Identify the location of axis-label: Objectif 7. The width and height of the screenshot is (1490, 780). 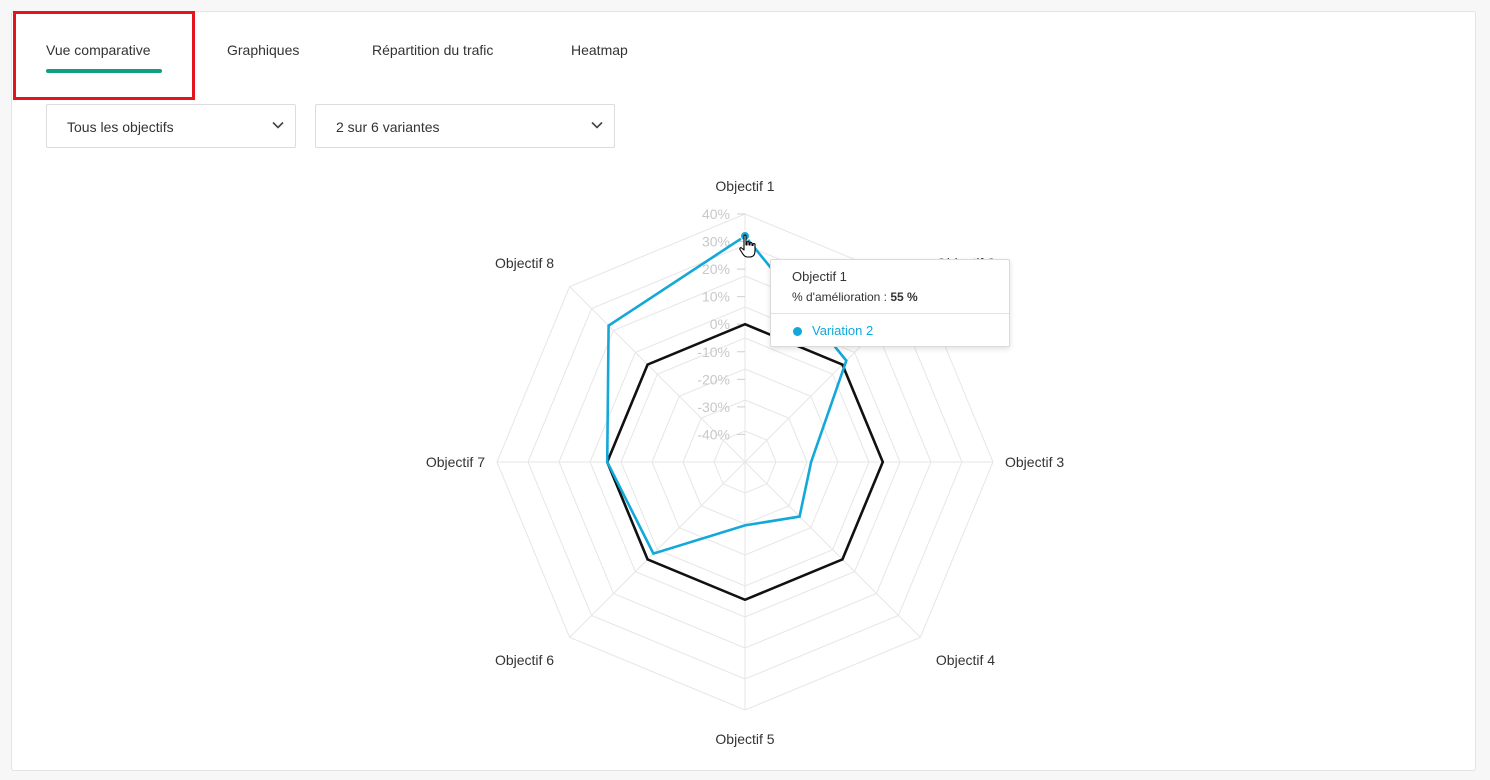
(455, 462).